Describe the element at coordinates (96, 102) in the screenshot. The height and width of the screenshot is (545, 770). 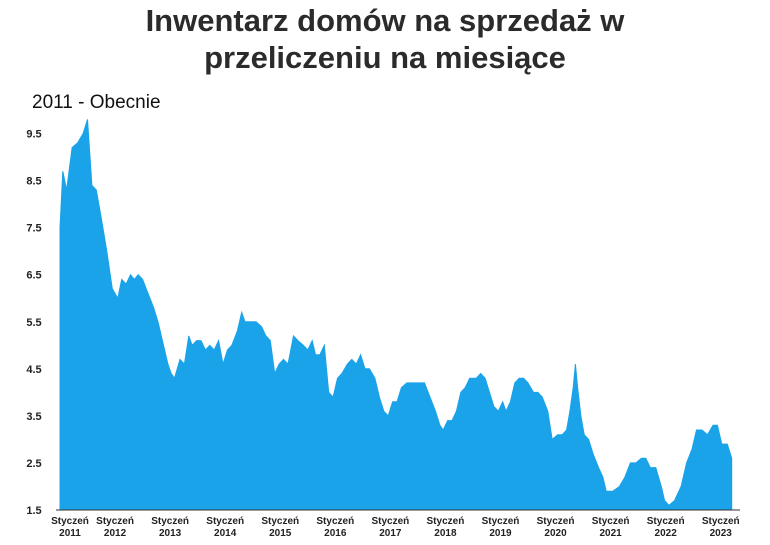
I see `chart-subtitle: 2011 - Obecnie` at that location.